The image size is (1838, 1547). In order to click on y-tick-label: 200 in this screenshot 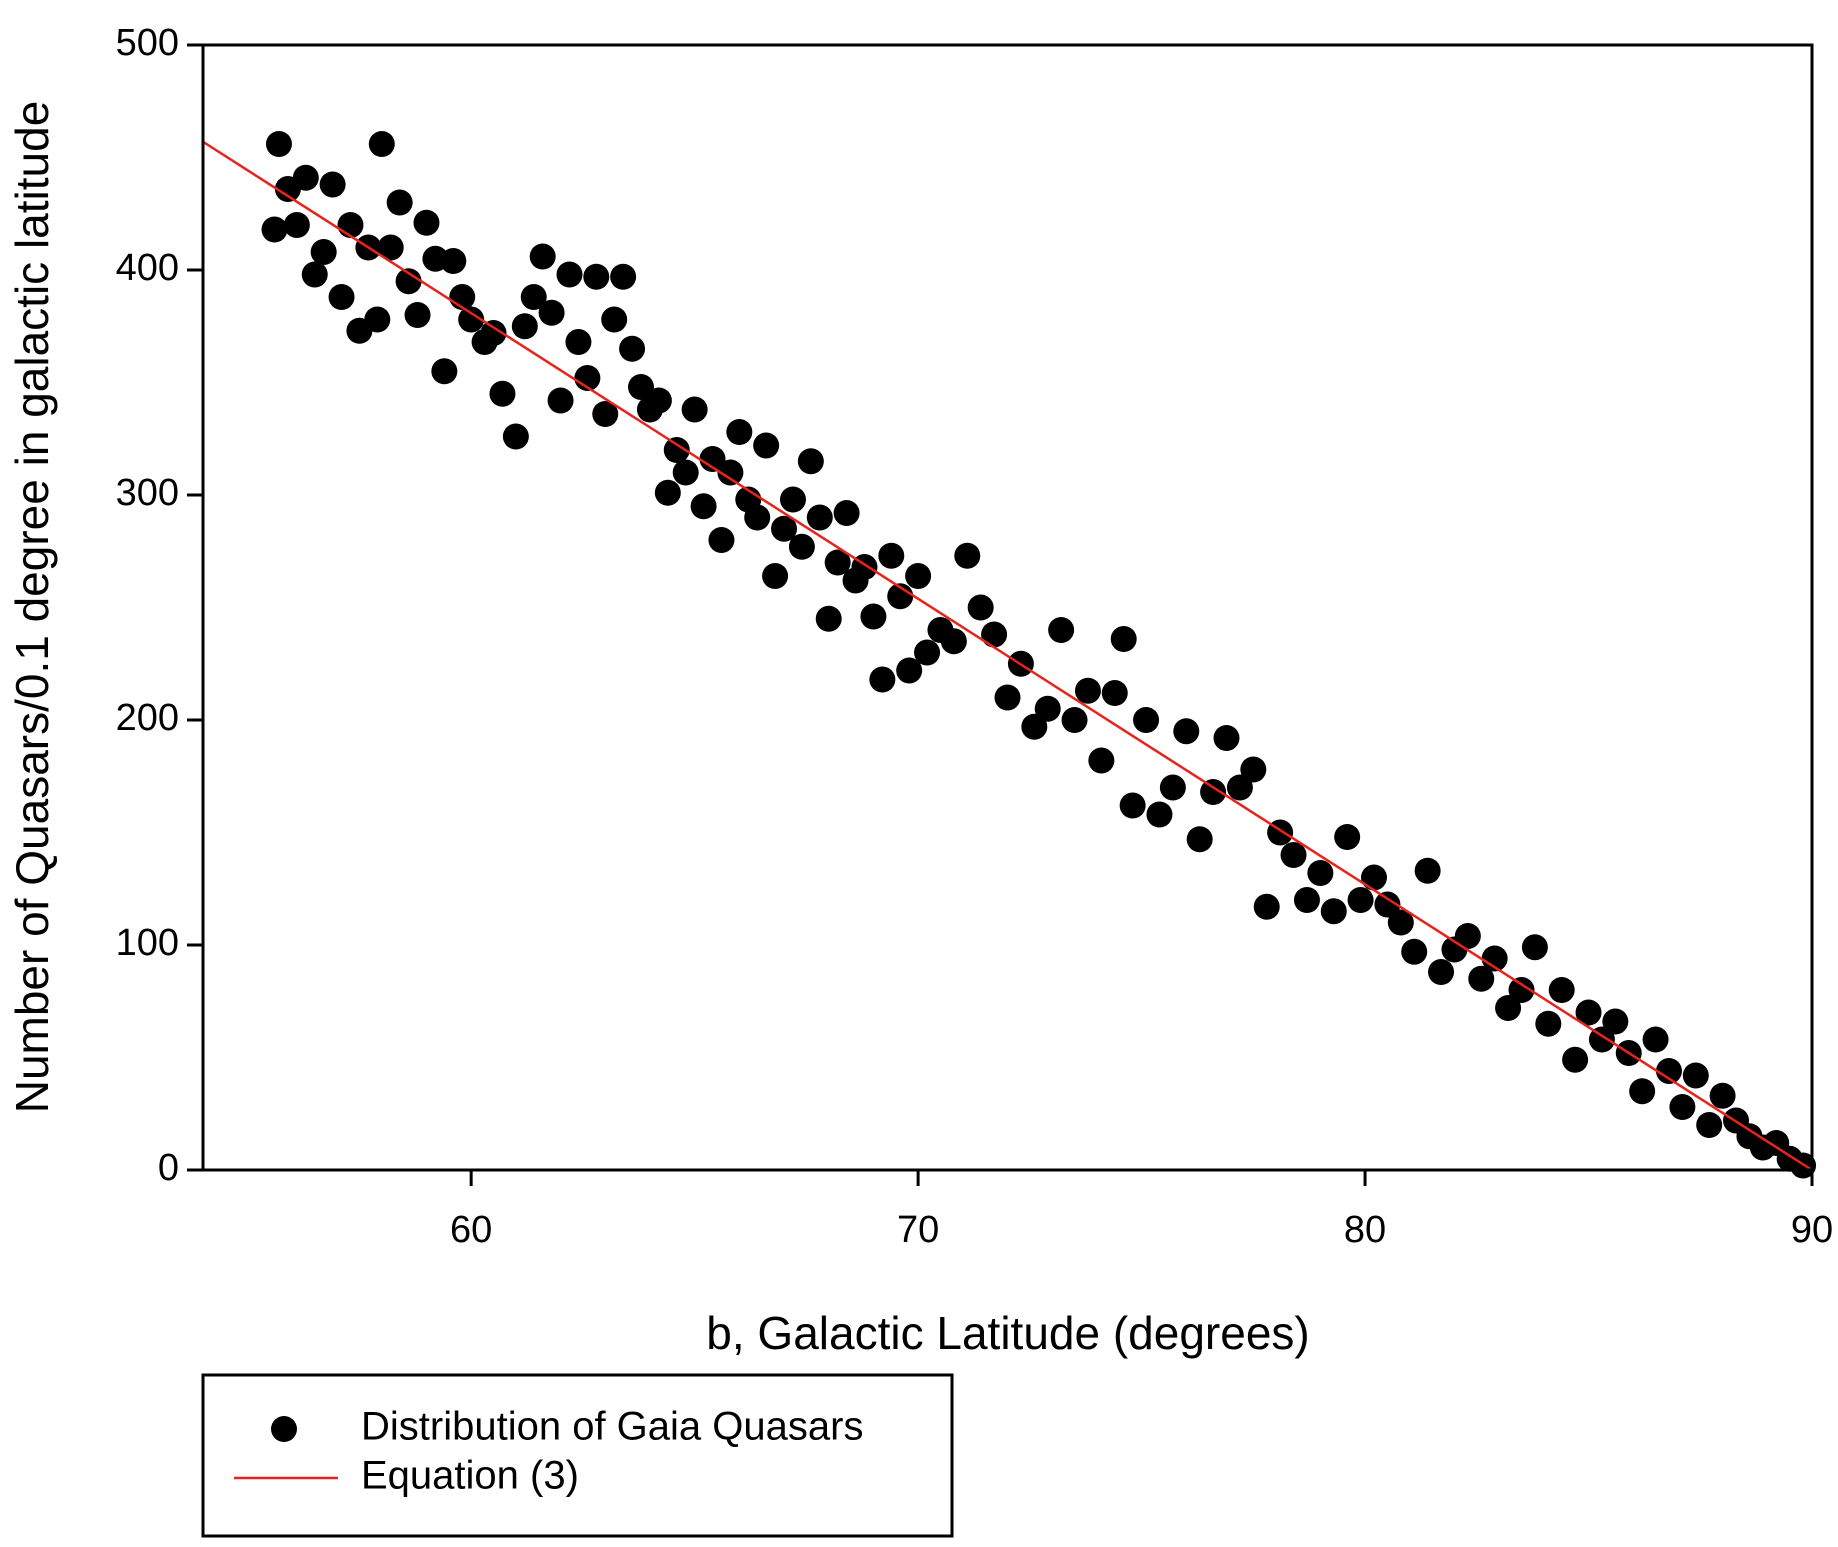, I will do `click(147, 718)`.